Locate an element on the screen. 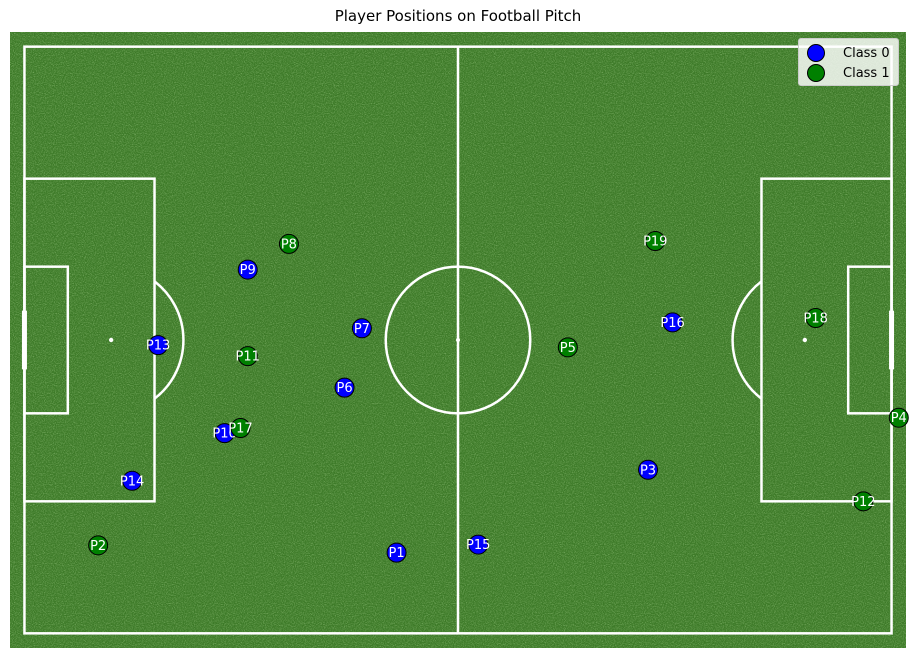  left-penalty-arc is located at coordinates (169, 340).